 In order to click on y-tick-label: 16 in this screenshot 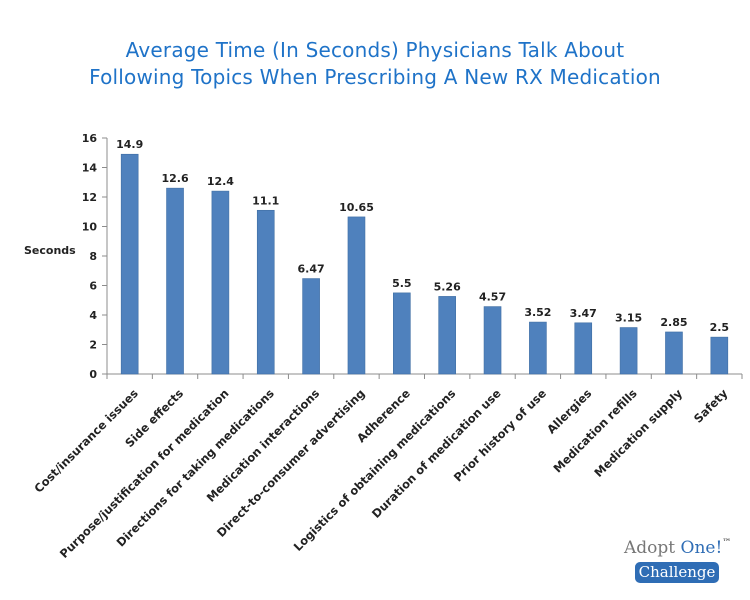, I will do `click(90, 138)`.